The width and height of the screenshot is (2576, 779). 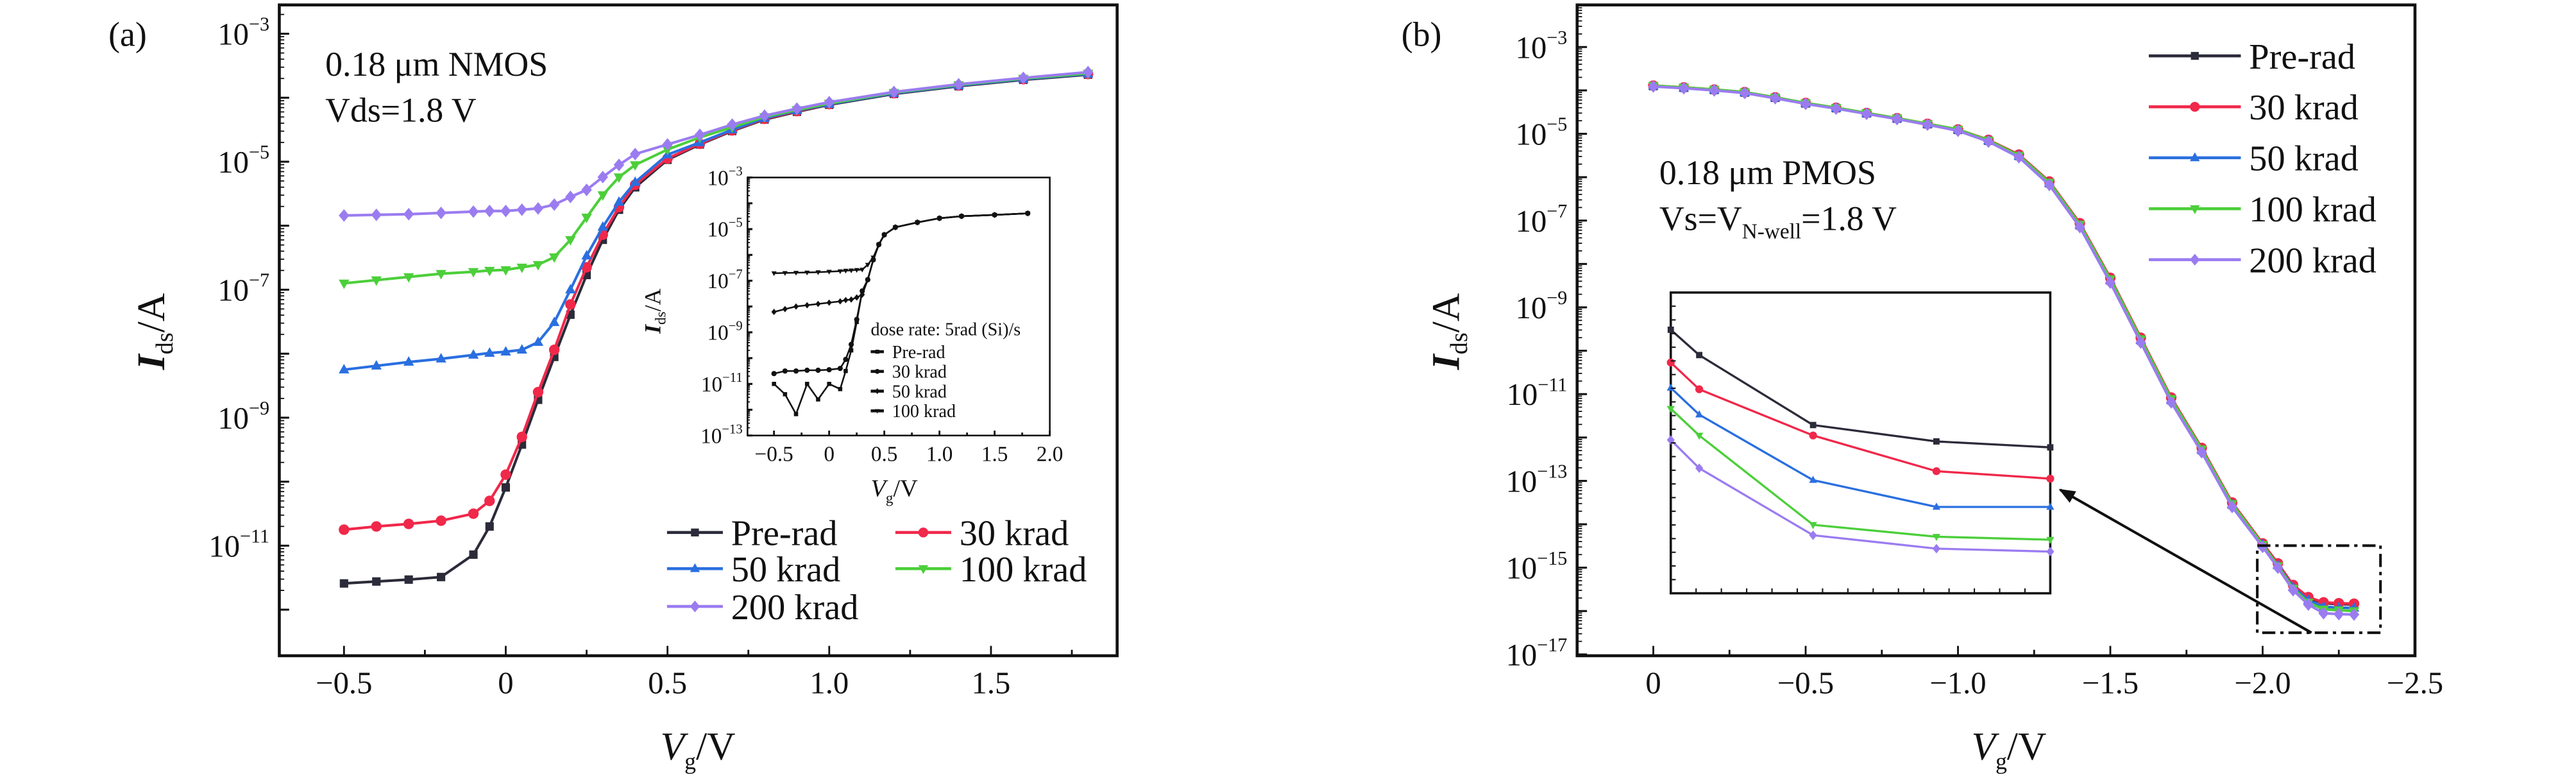 I want to click on x-tick-label: −2.0, so click(x=2262, y=682).